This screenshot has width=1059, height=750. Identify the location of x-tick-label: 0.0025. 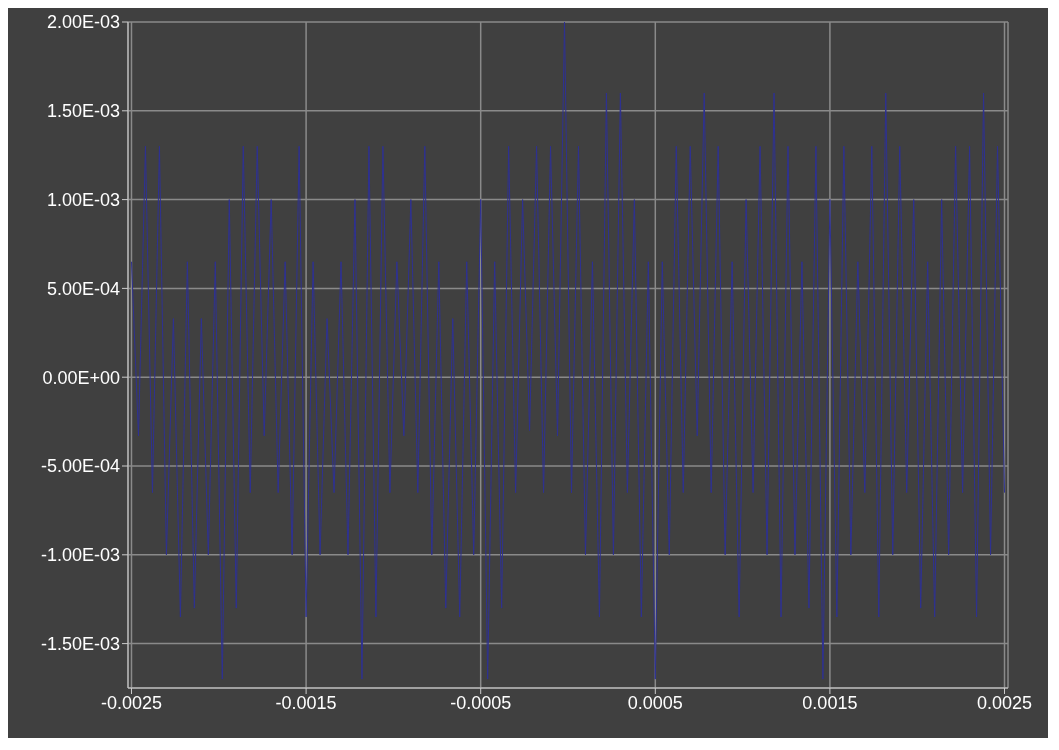
(1004, 702).